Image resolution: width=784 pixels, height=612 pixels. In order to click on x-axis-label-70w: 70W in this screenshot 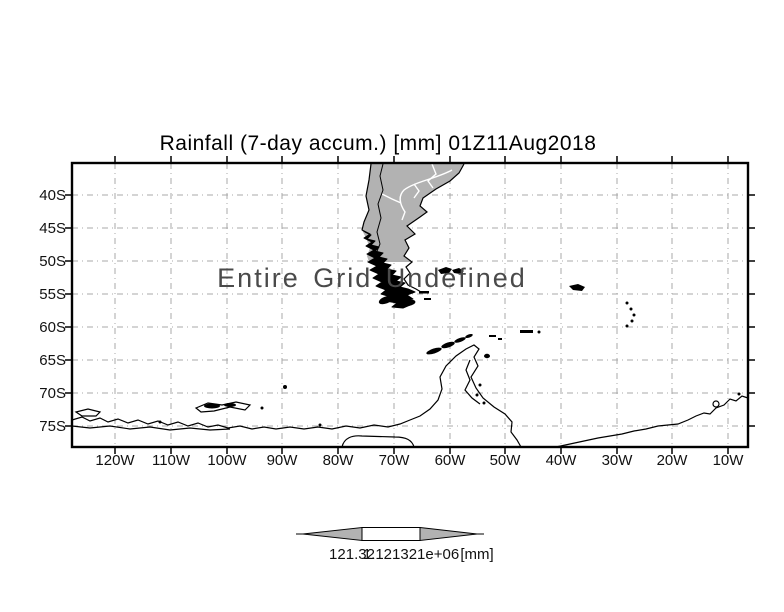, I will do `click(394, 460)`.